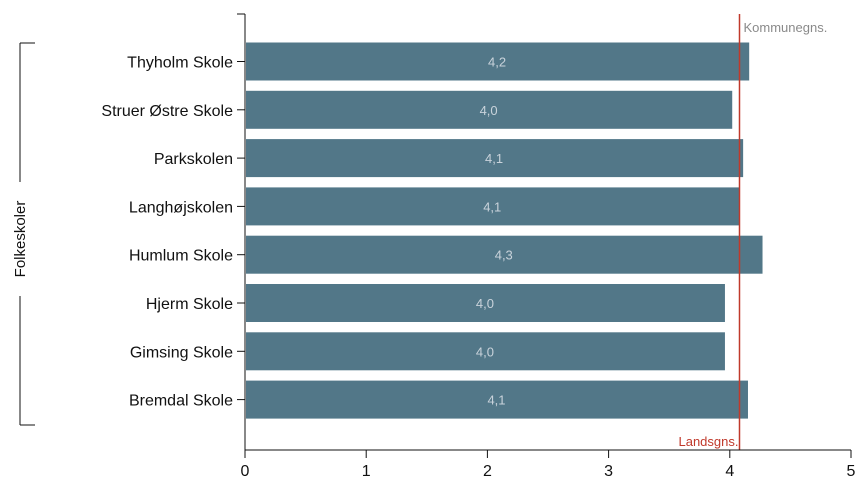 The width and height of the screenshot is (859, 482). Describe the element at coordinates (181, 207) in the screenshot. I see `category-label: Langhøjskolen` at that location.